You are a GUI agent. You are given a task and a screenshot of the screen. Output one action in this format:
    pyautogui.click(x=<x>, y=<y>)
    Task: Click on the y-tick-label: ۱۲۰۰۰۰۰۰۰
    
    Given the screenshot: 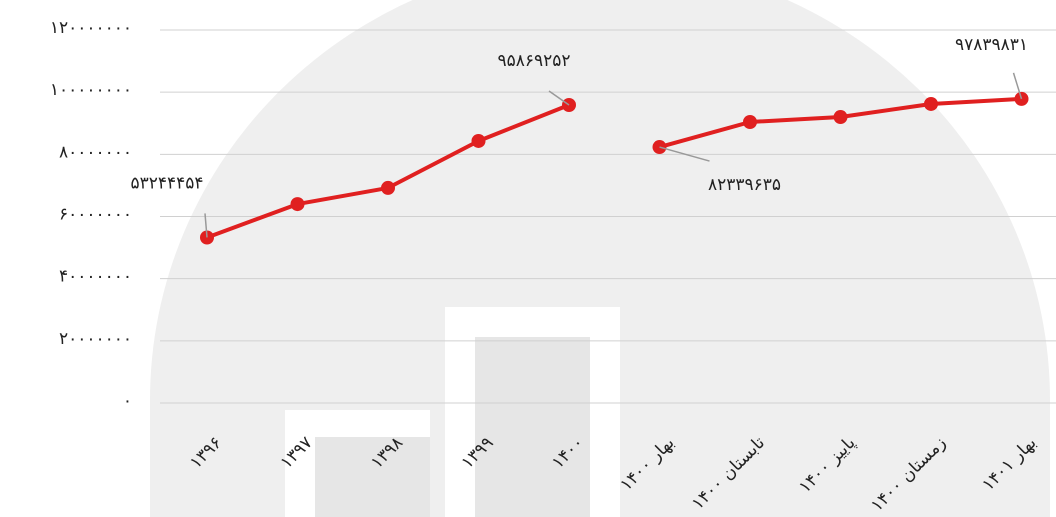 What is the action you would take?
    pyautogui.click(x=91, y=28)
    